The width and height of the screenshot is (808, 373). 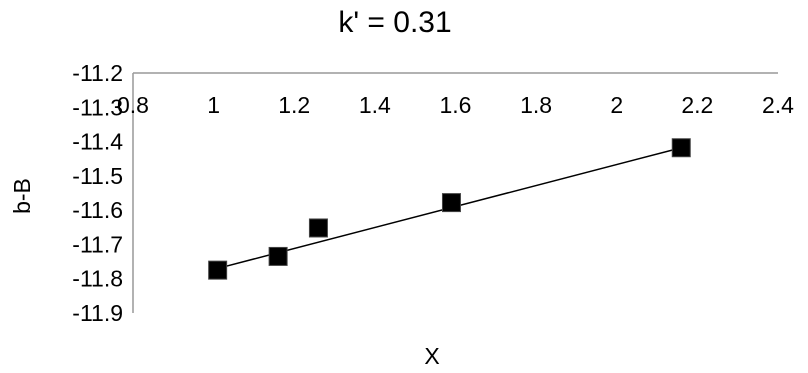 I want to click on chart-title: k' = 0.31, so click(x=394, y=22).